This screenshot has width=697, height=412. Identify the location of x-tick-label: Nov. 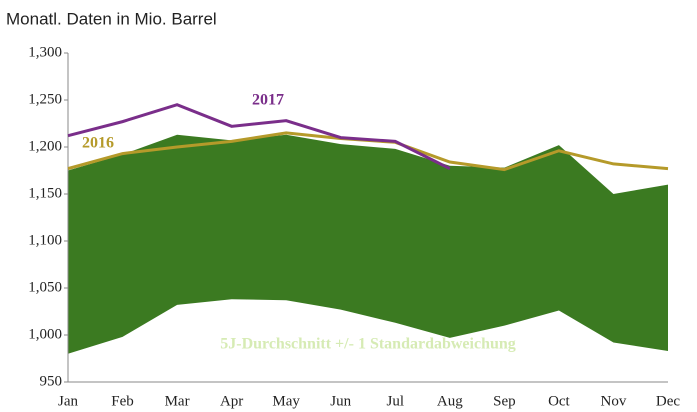
(614, 401).